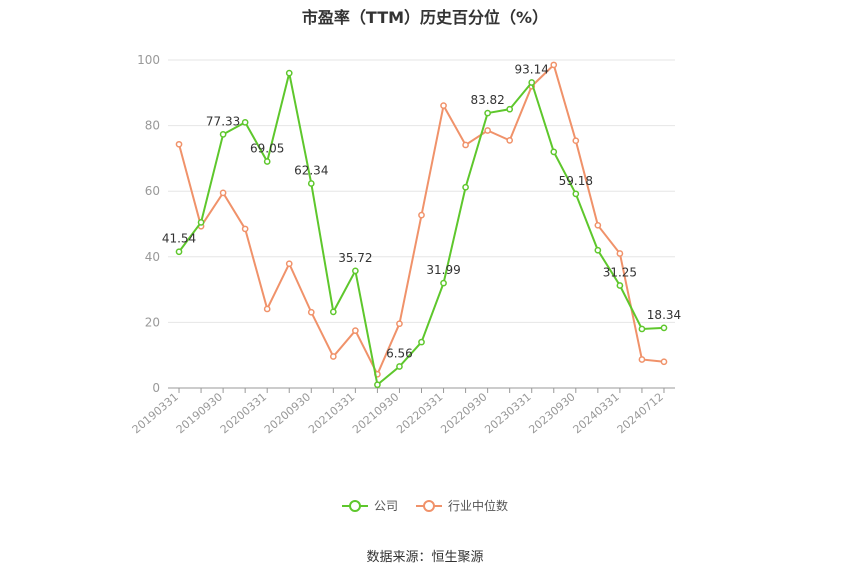 This screenshot has height=575, width=850. Describe the element at coordinates (152, 126) in the screenshot. I see `y-tick-label: 80` at that location.